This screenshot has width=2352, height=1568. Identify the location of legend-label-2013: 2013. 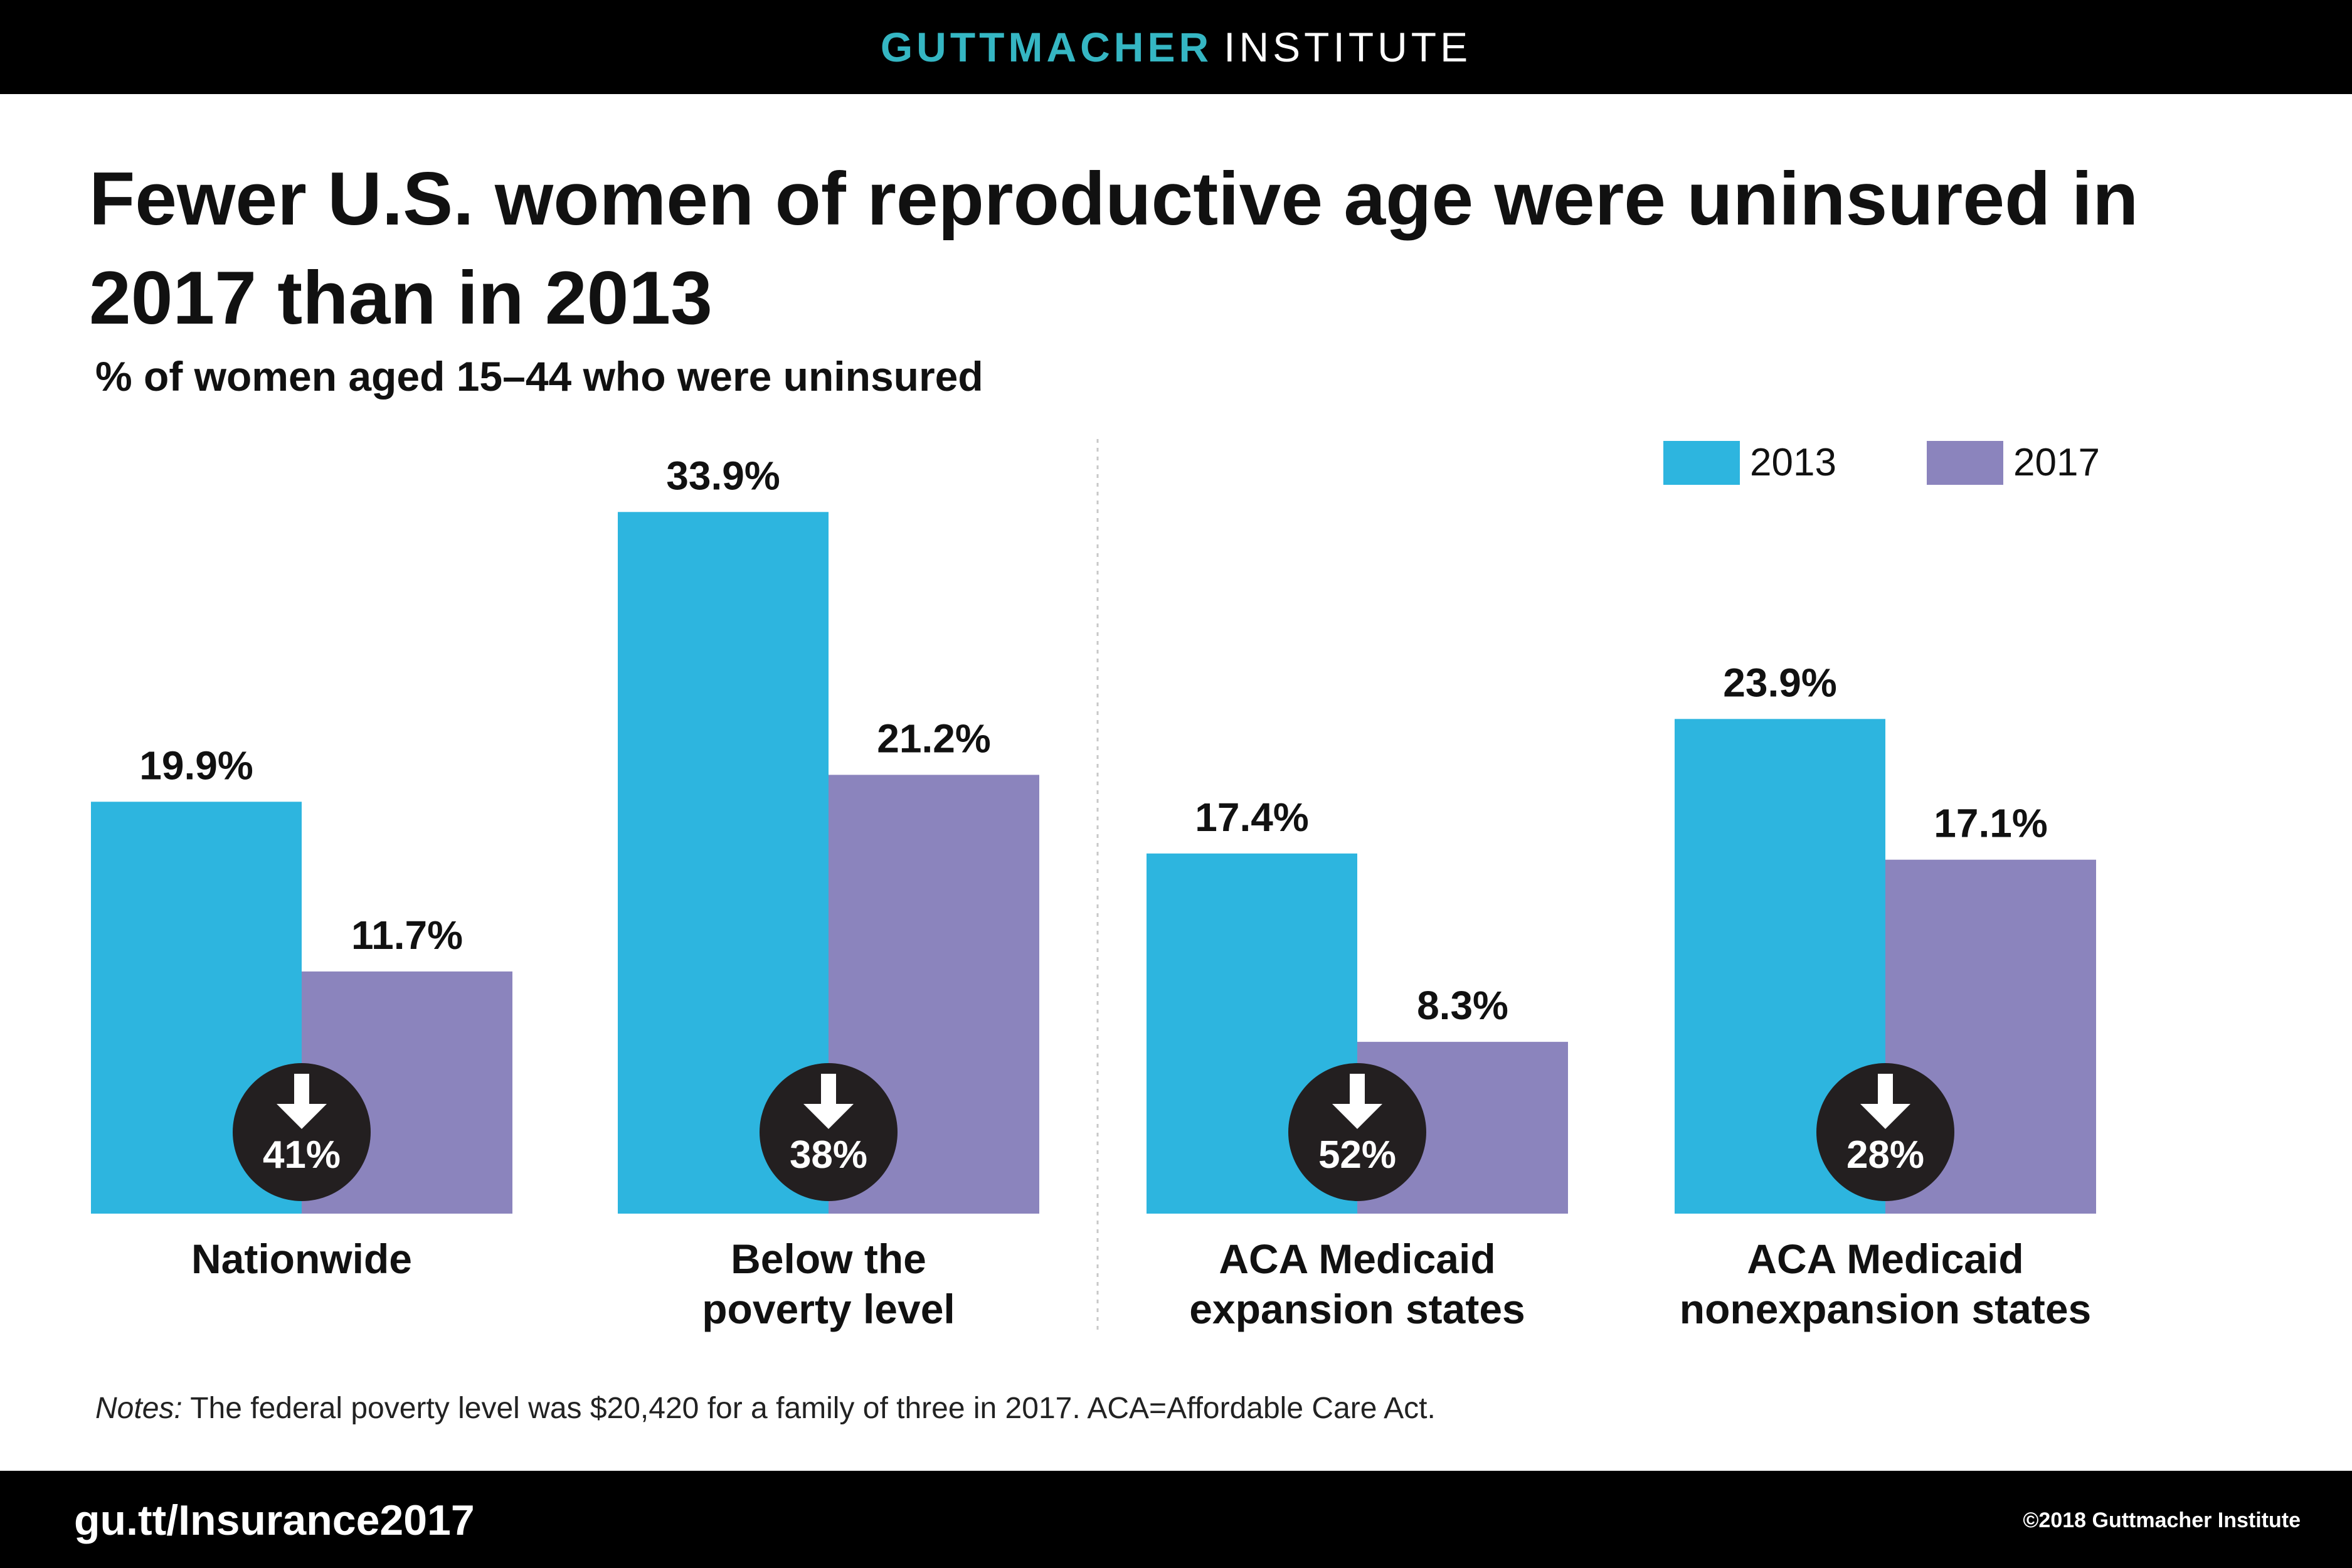
(1793, 462).